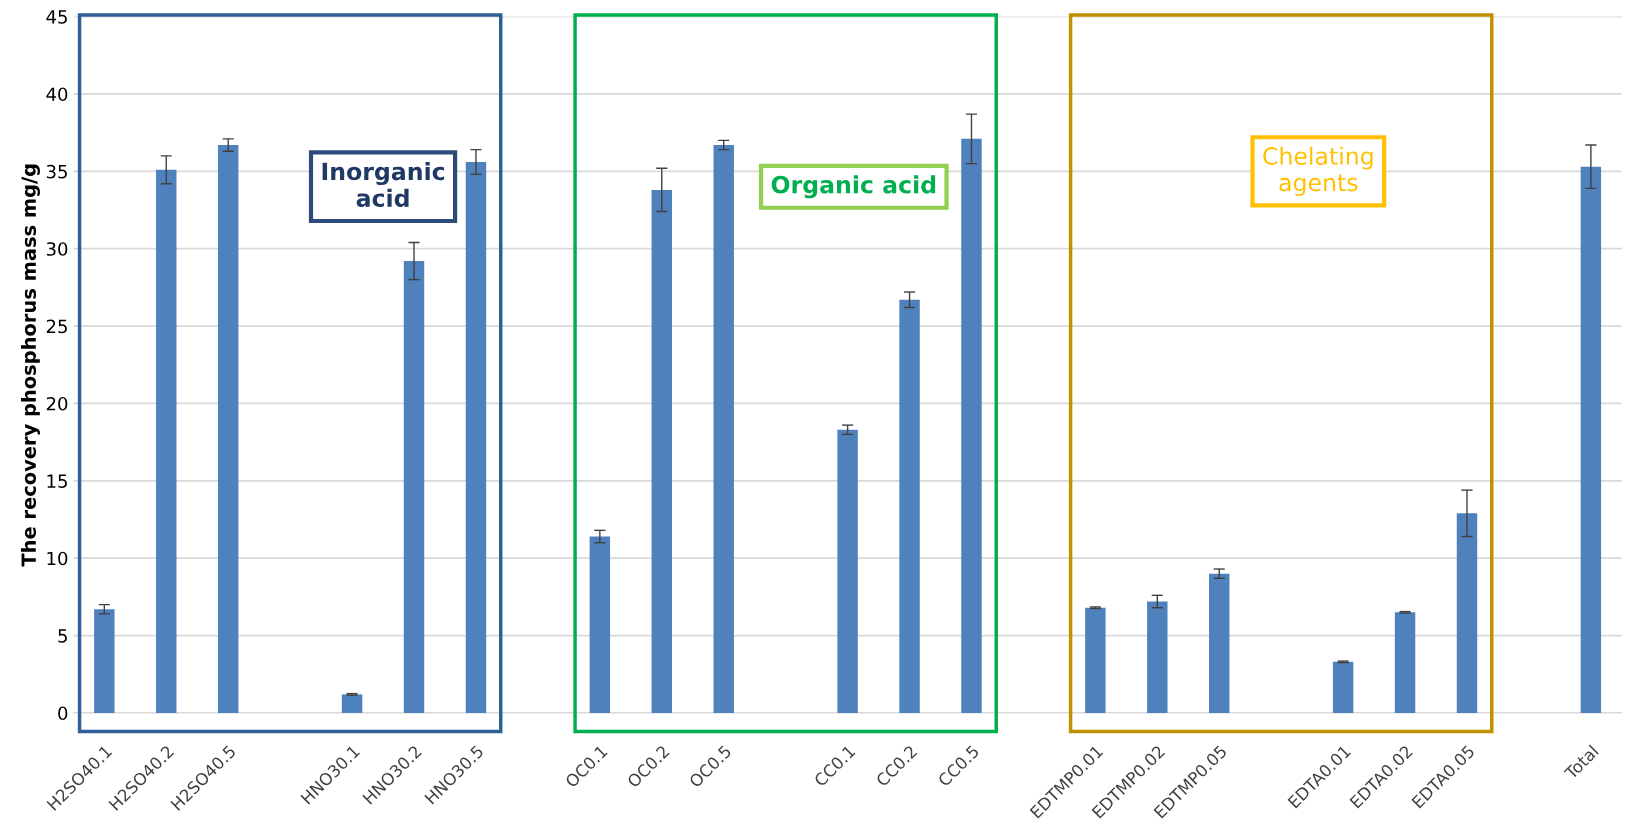 The width and height of the screenshot is (1630, 829). Describe the element at coordinates (1318, 171) in the screenshot. I see `annotation: Chelating agents` at that location.